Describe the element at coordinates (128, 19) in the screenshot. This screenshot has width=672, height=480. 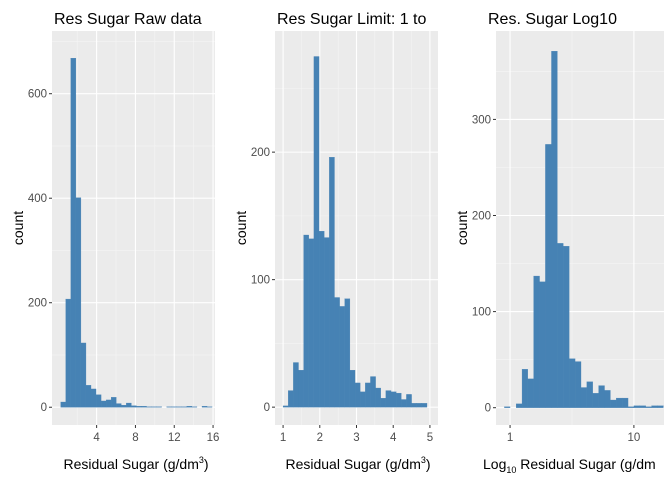
I see `panel-title: Res Sugar Raw data` at that location.